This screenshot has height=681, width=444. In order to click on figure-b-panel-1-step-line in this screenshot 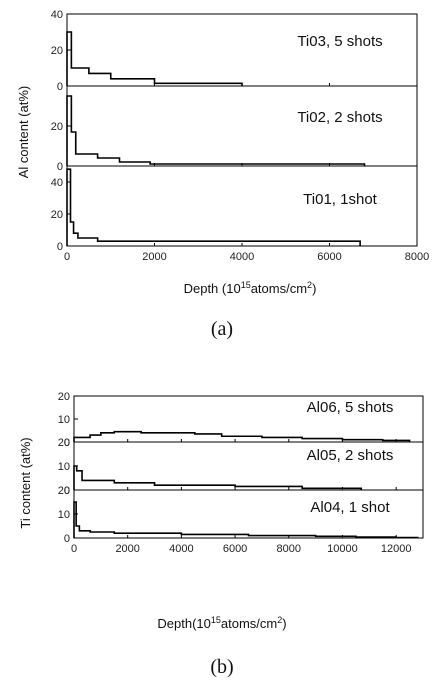, I will do `click(242, 436)`.